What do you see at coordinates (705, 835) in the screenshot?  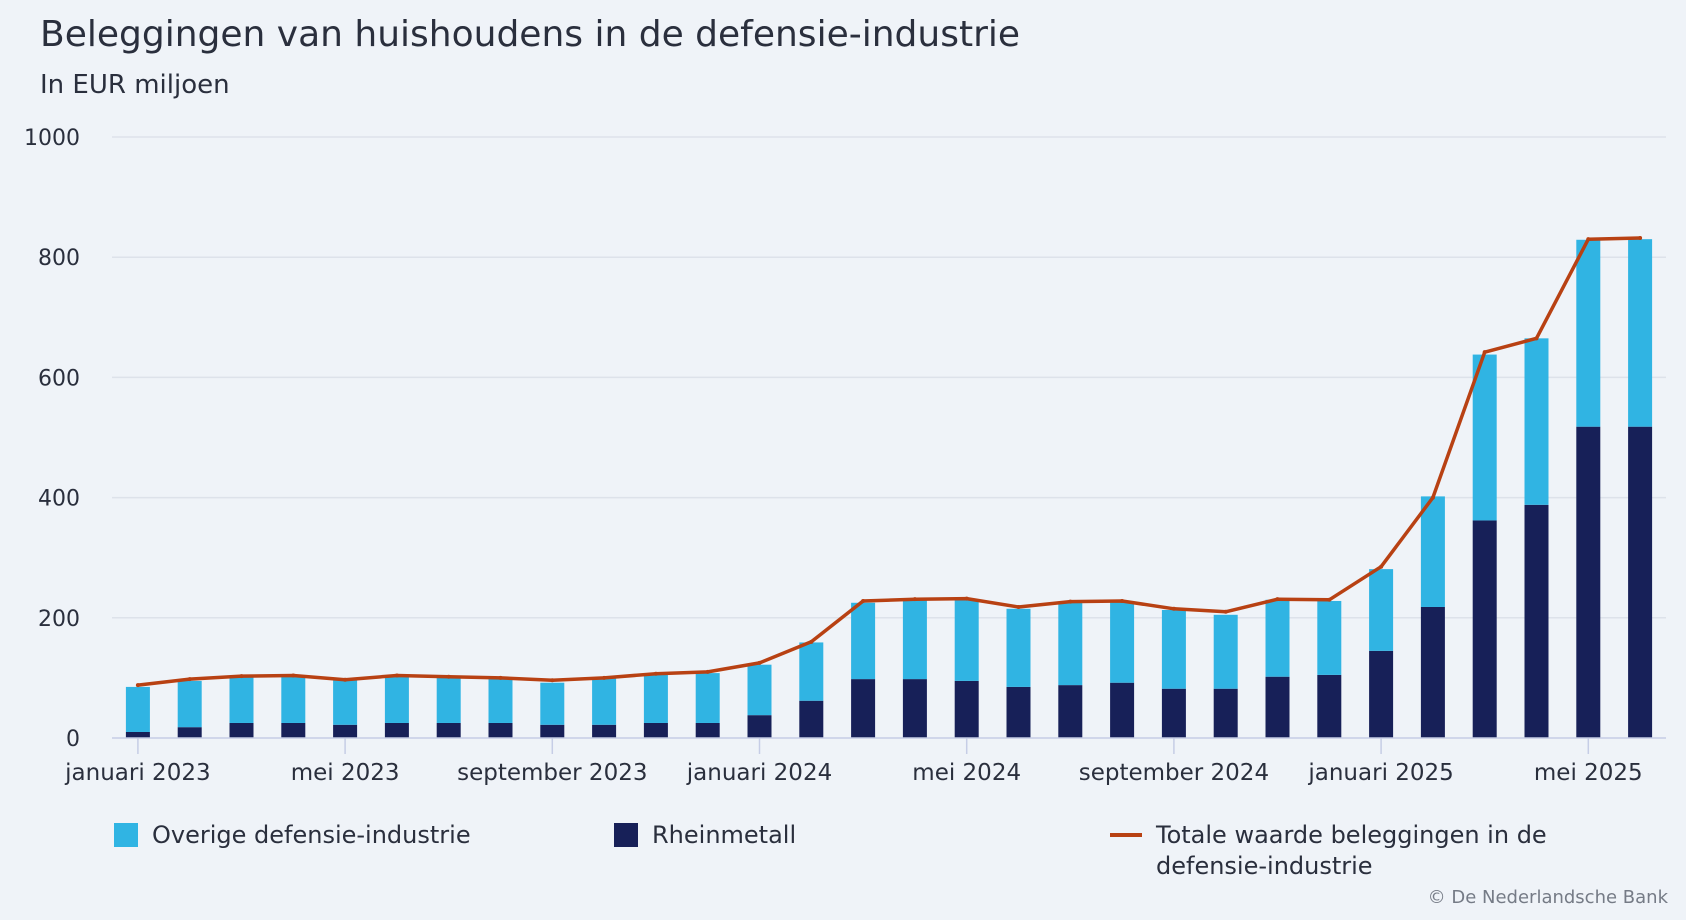 I see `legend-item-rheinmetall: Rheinmetall` at bounding box center [705, 835].